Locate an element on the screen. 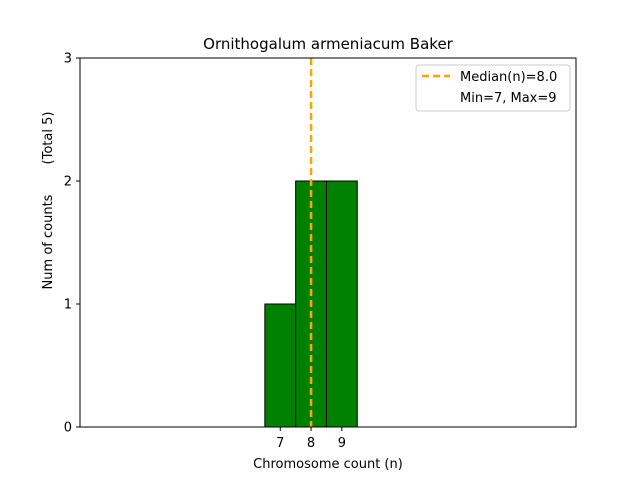 The height and width of the screenshot is (480, 640). legend-minmax-label: Min=7, Max=9 is located at coordinates (508, 98).